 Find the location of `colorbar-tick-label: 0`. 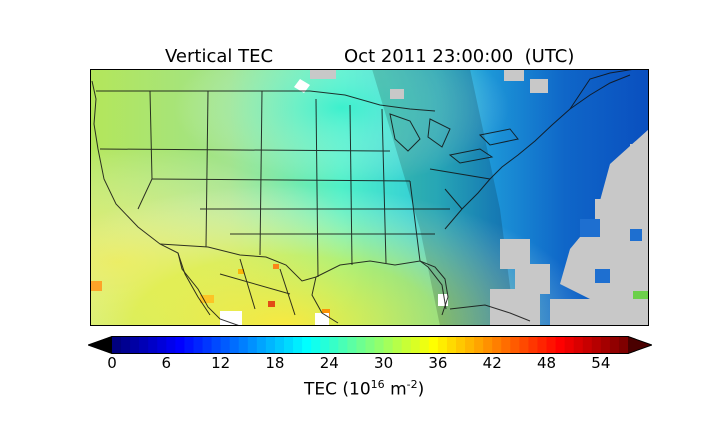

colorbar-tick-label: 0 is located at coordinates (112, 363).